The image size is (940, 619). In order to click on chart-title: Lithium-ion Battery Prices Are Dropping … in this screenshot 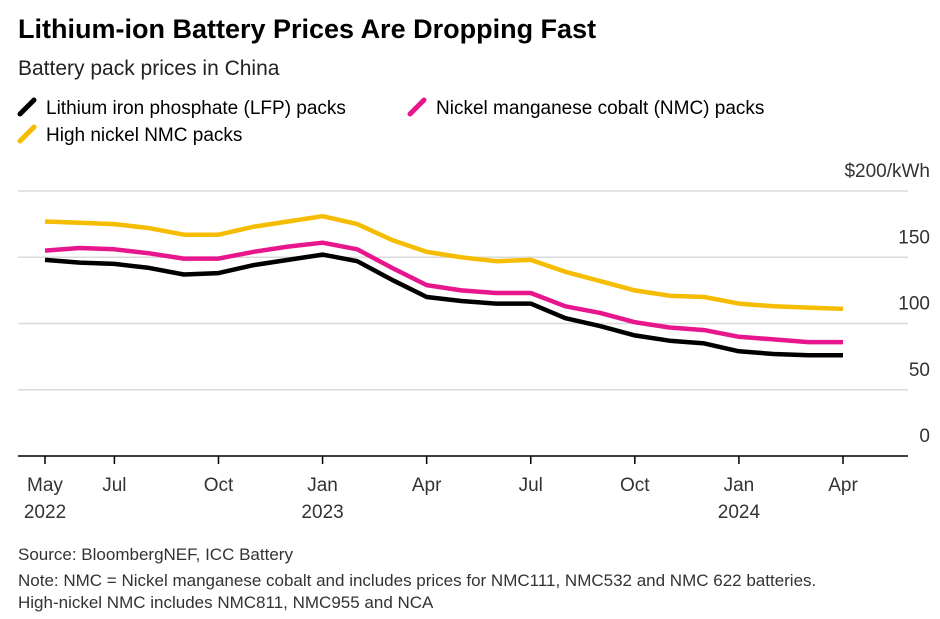, I will do `click(307, 29)`.